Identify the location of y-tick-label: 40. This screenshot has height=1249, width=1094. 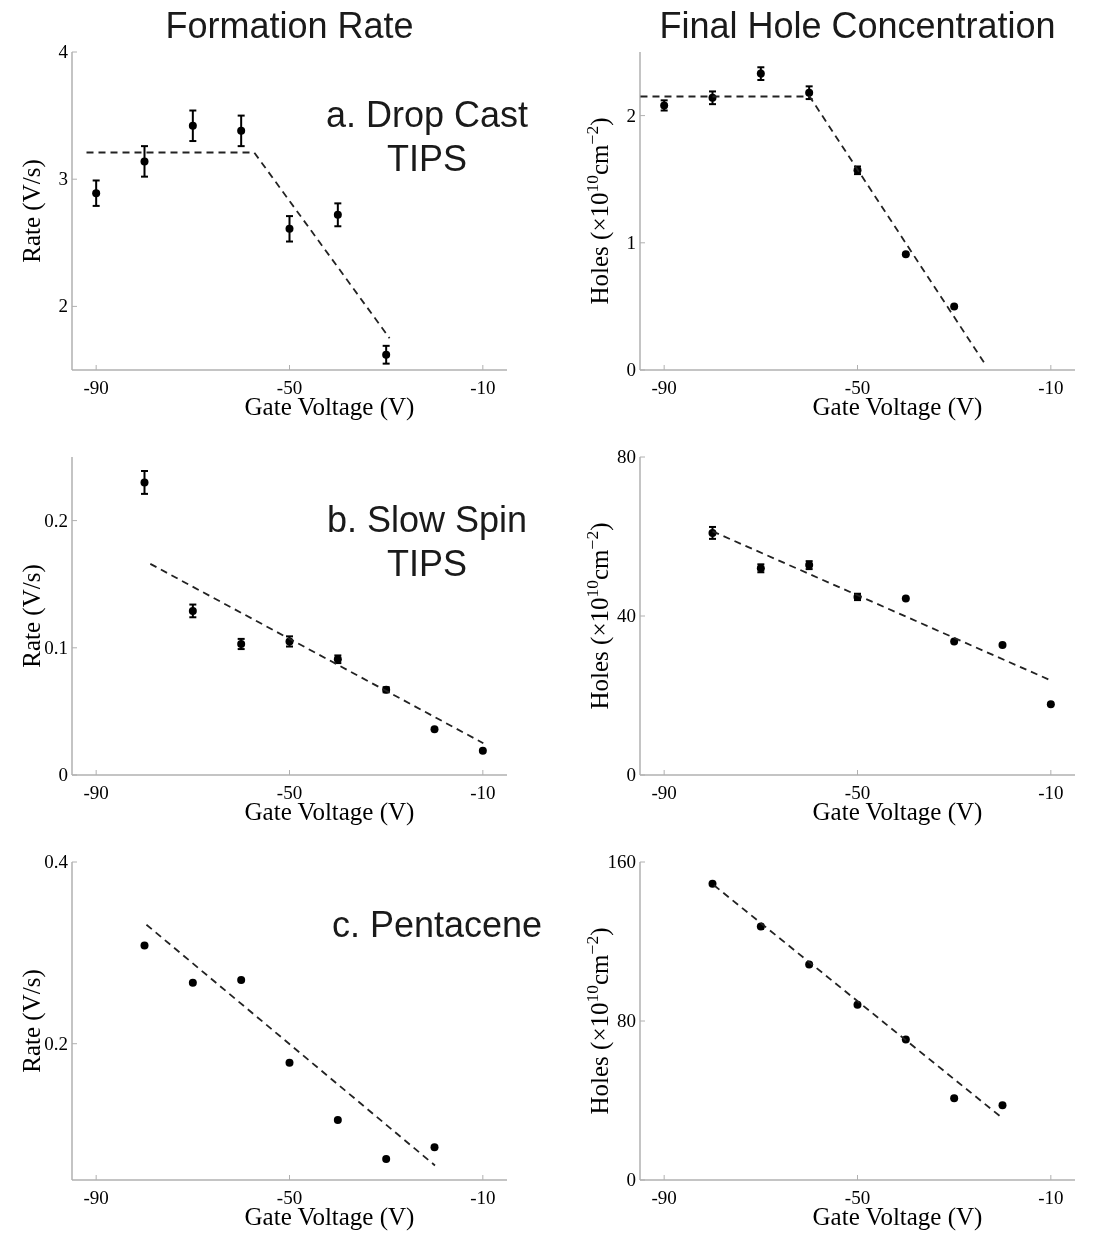
(626, 615).